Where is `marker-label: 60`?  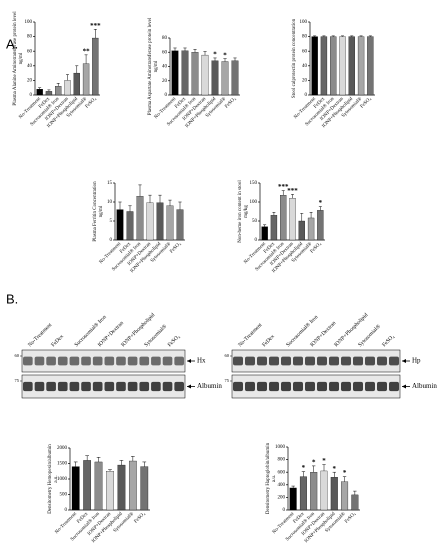
marker-label: 60 is located at coordinates (227, 355).